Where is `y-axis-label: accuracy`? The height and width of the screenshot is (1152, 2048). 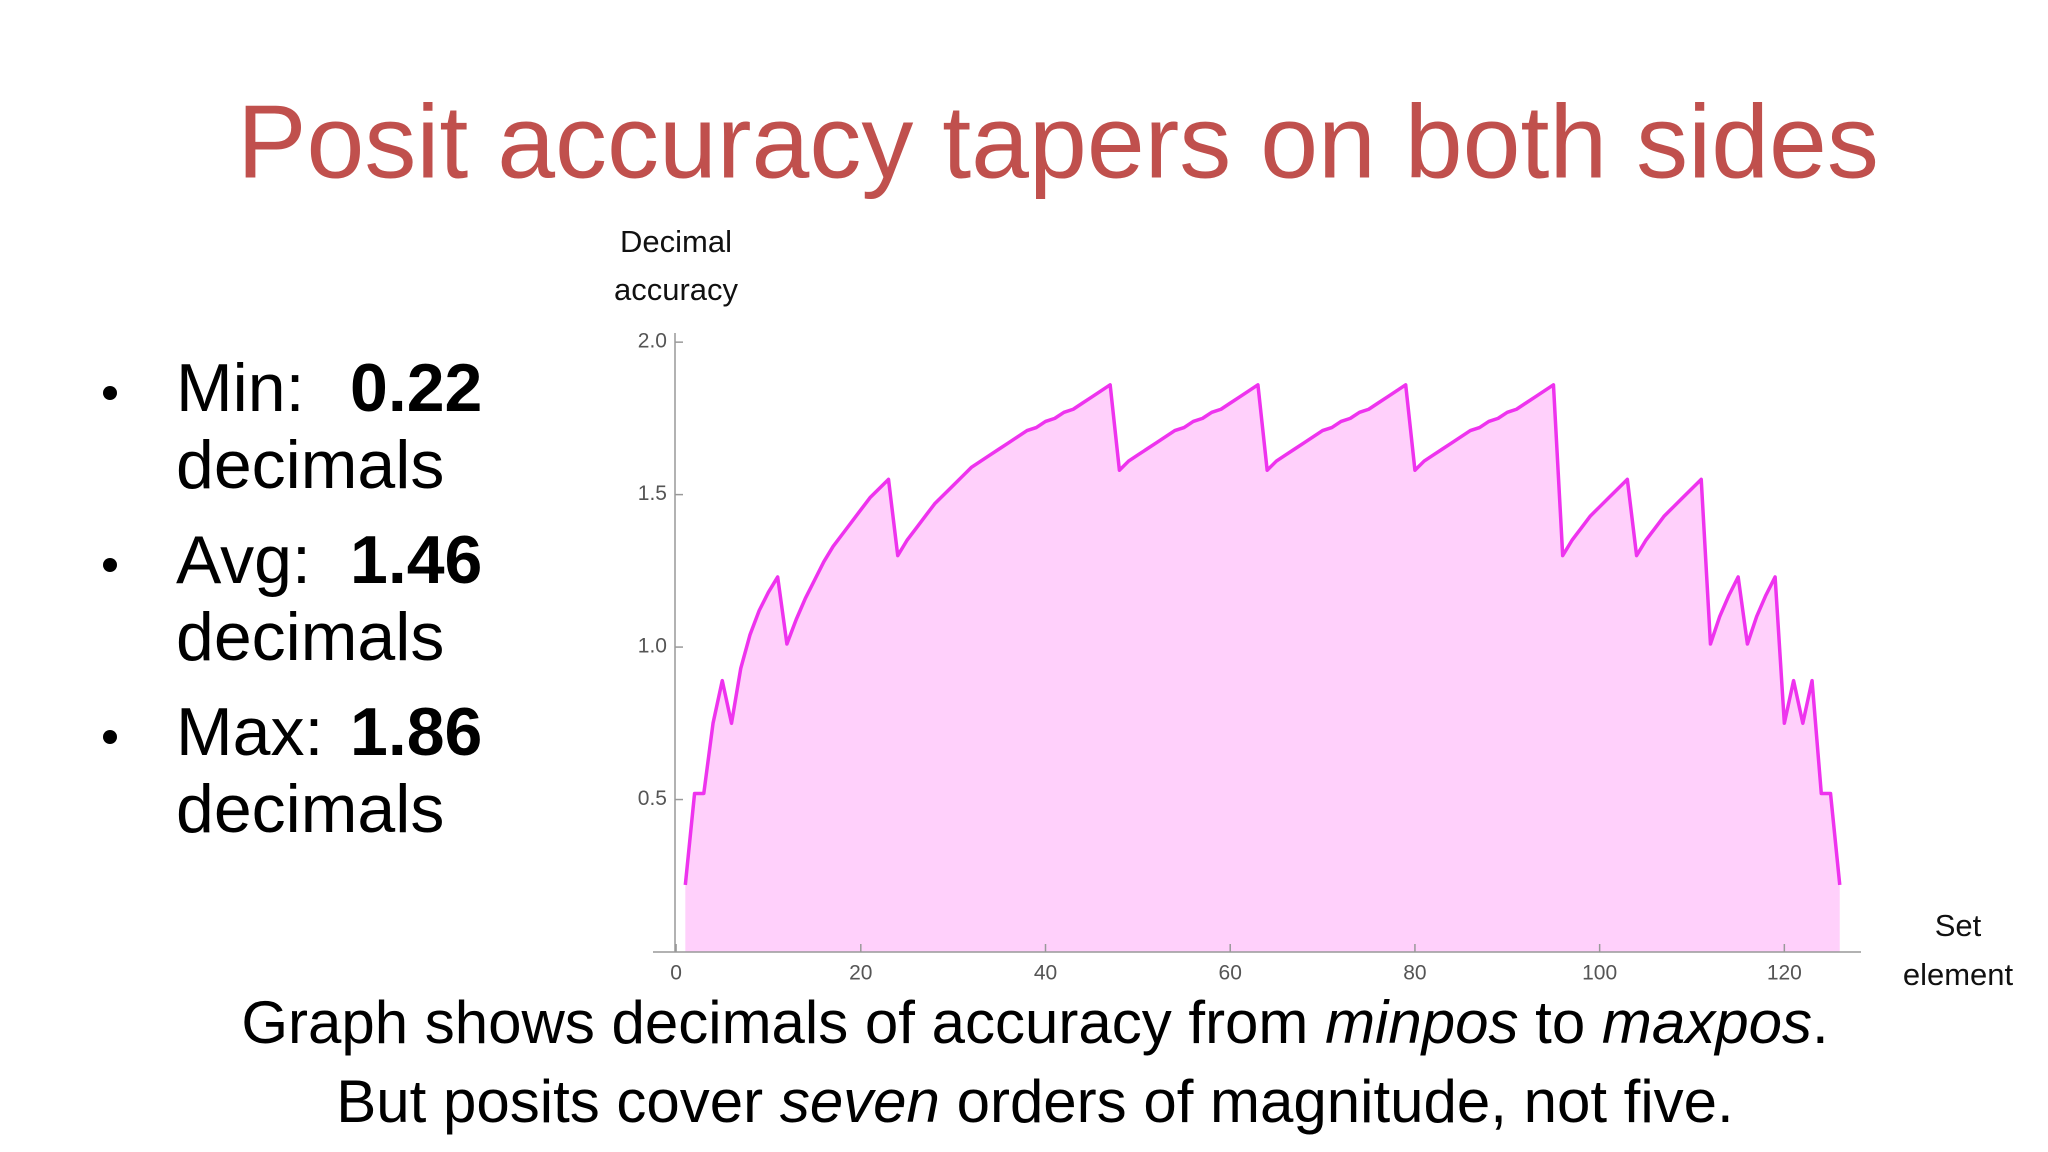 y-axis-label: accuracy is located at coordinates (676, 289).